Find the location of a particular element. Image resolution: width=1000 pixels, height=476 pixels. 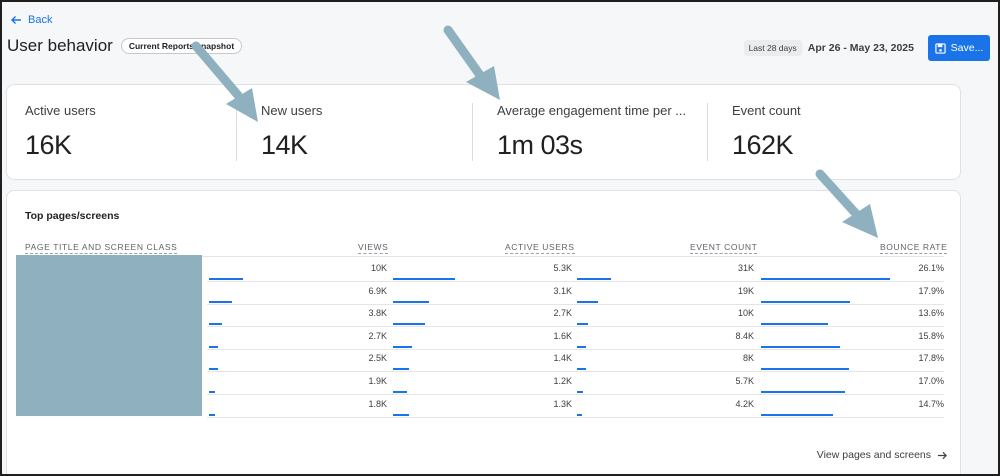

table-title: Top pages/screens is located at coordinates (72, 216).